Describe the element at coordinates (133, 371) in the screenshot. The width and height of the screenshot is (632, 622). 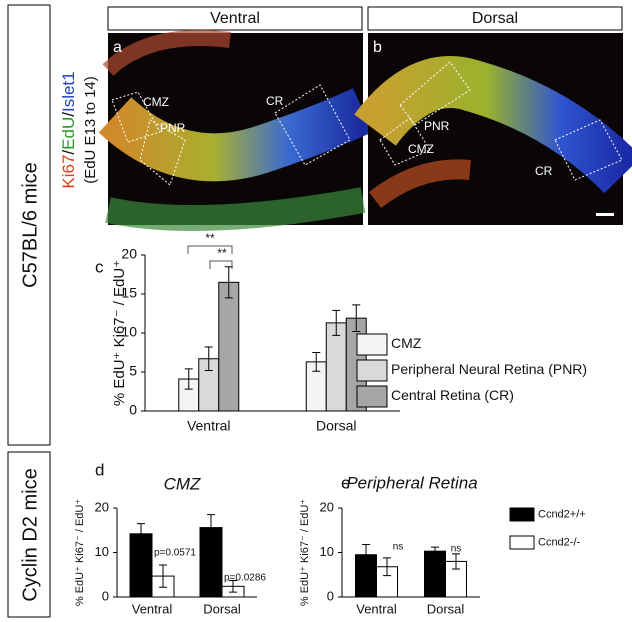
I see `y-tick-label: 5` at that location.